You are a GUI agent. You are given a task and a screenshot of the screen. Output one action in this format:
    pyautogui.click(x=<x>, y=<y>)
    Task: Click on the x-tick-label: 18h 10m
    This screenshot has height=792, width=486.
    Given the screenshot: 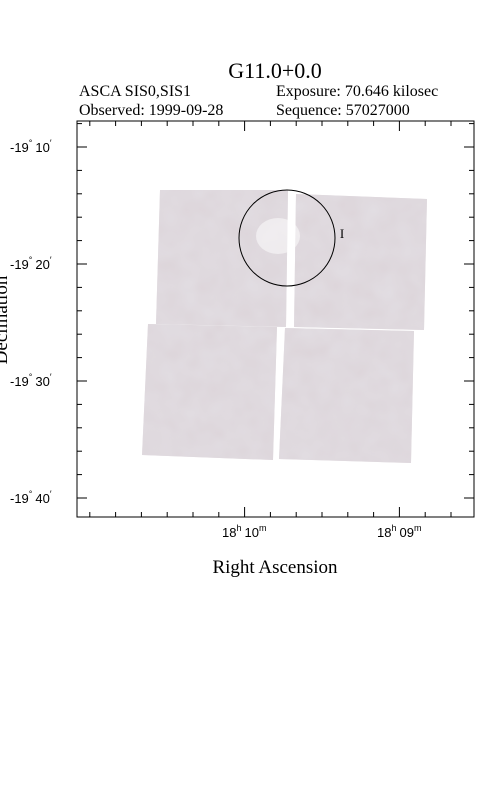 What is the action you would take?
    pyautogui.click(x=244, y=531)
    